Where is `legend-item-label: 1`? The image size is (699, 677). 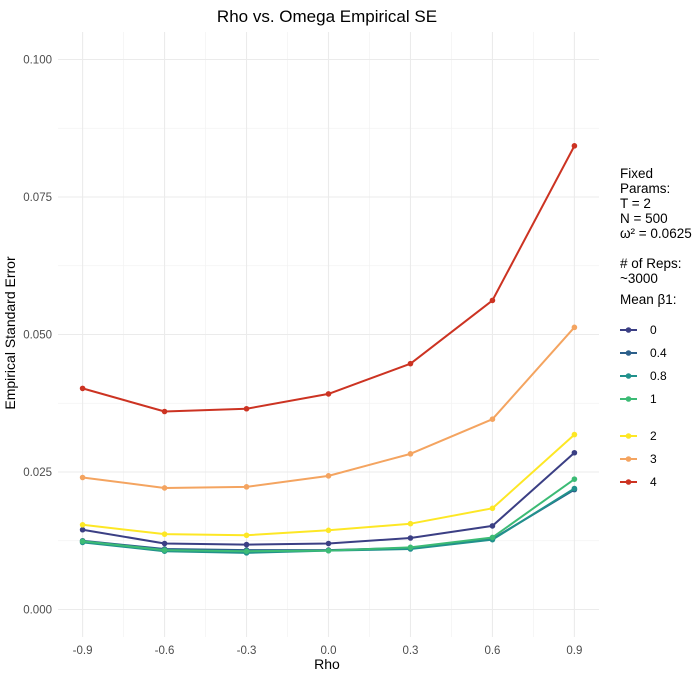
legend-item-label: 1 is located at coordinates (653, 399).